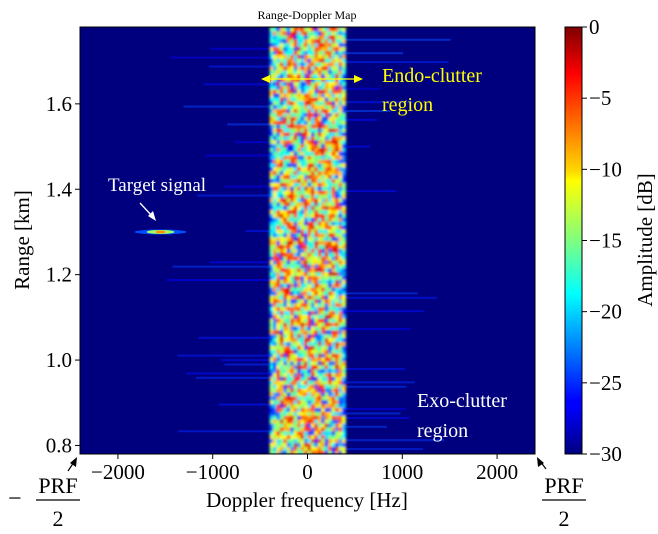  I want to click on sidelobe-streak, so click(239, 262).